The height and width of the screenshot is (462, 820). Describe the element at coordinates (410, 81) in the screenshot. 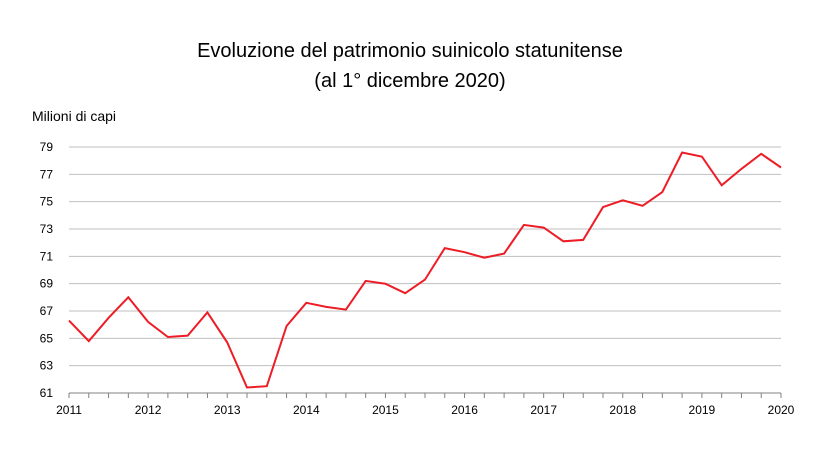

I see `chart-subtitle: (al 1° dicembre 2020)` at that location.